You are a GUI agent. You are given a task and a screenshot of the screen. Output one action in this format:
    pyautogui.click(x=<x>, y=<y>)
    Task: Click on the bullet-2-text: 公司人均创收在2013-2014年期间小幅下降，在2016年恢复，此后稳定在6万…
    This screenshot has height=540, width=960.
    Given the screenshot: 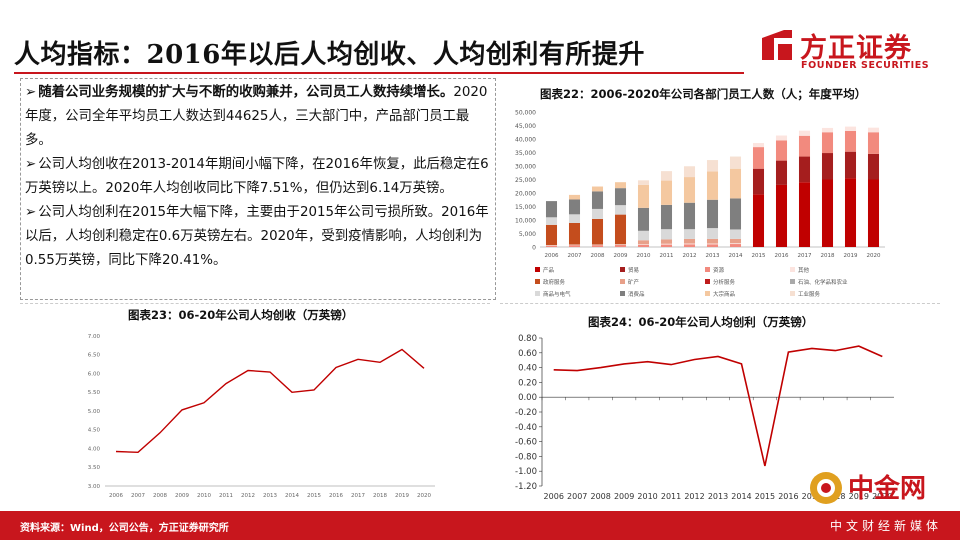 What is the action you would take?
    pyautogui.click(x=257, y=176)
    